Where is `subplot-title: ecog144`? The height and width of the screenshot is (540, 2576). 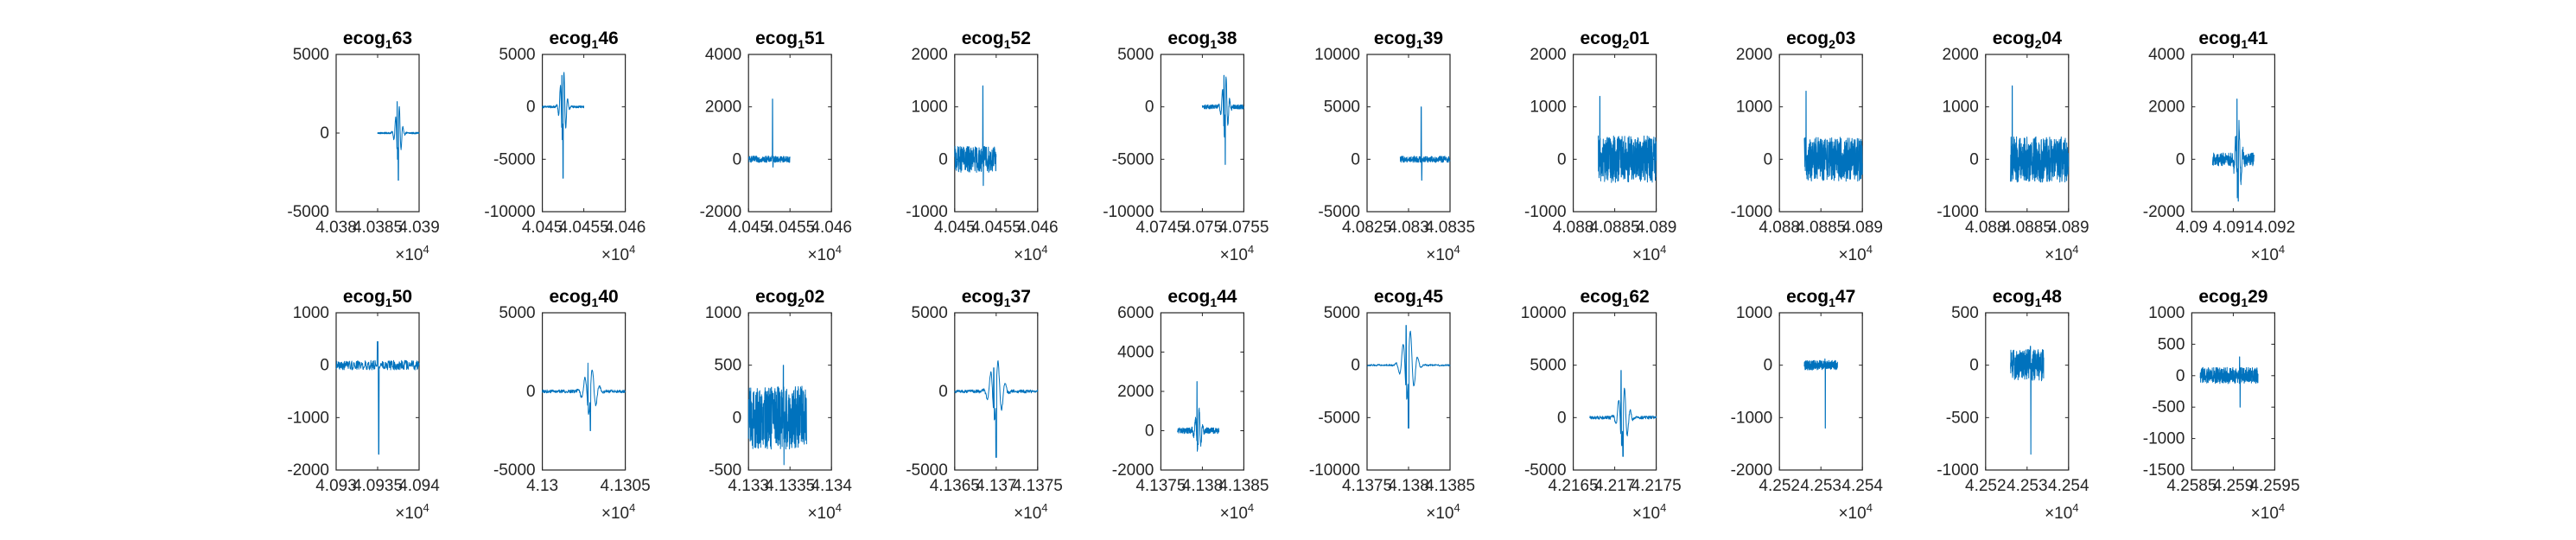
subplot-title: ecog144 is located at coordinates (1202, 298).